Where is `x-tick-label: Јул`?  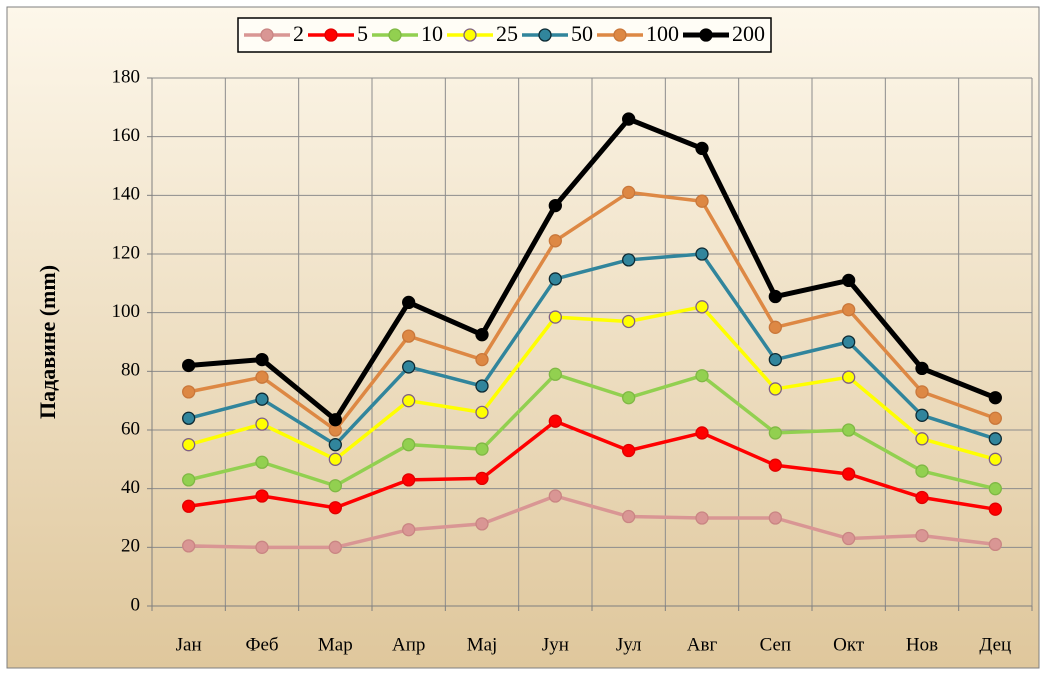
x-tick-label: Јул is located at coordinates (629, 644).